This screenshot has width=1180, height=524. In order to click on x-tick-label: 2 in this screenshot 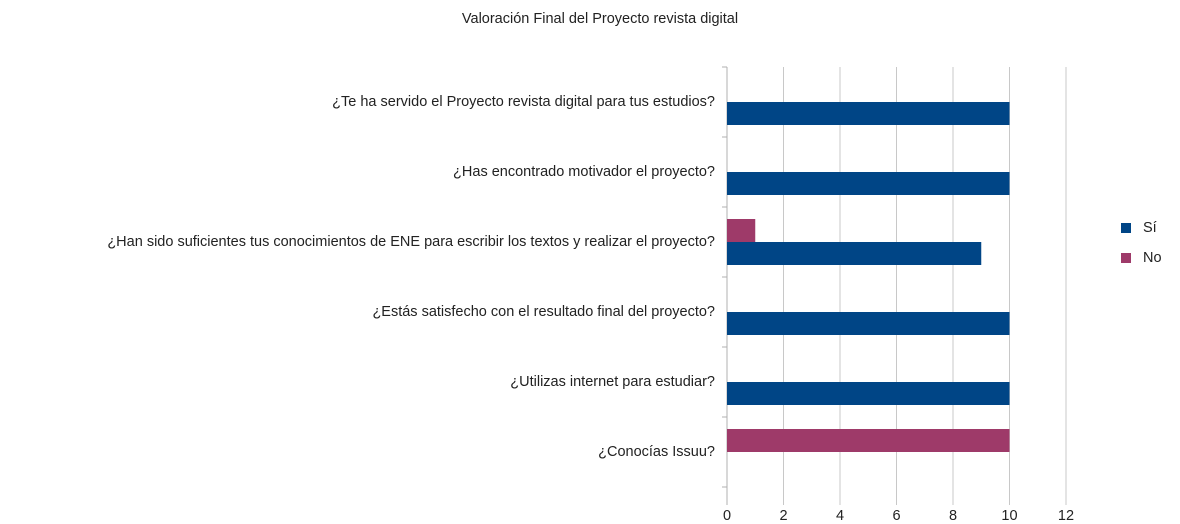, I will do `click(783, 516)`.